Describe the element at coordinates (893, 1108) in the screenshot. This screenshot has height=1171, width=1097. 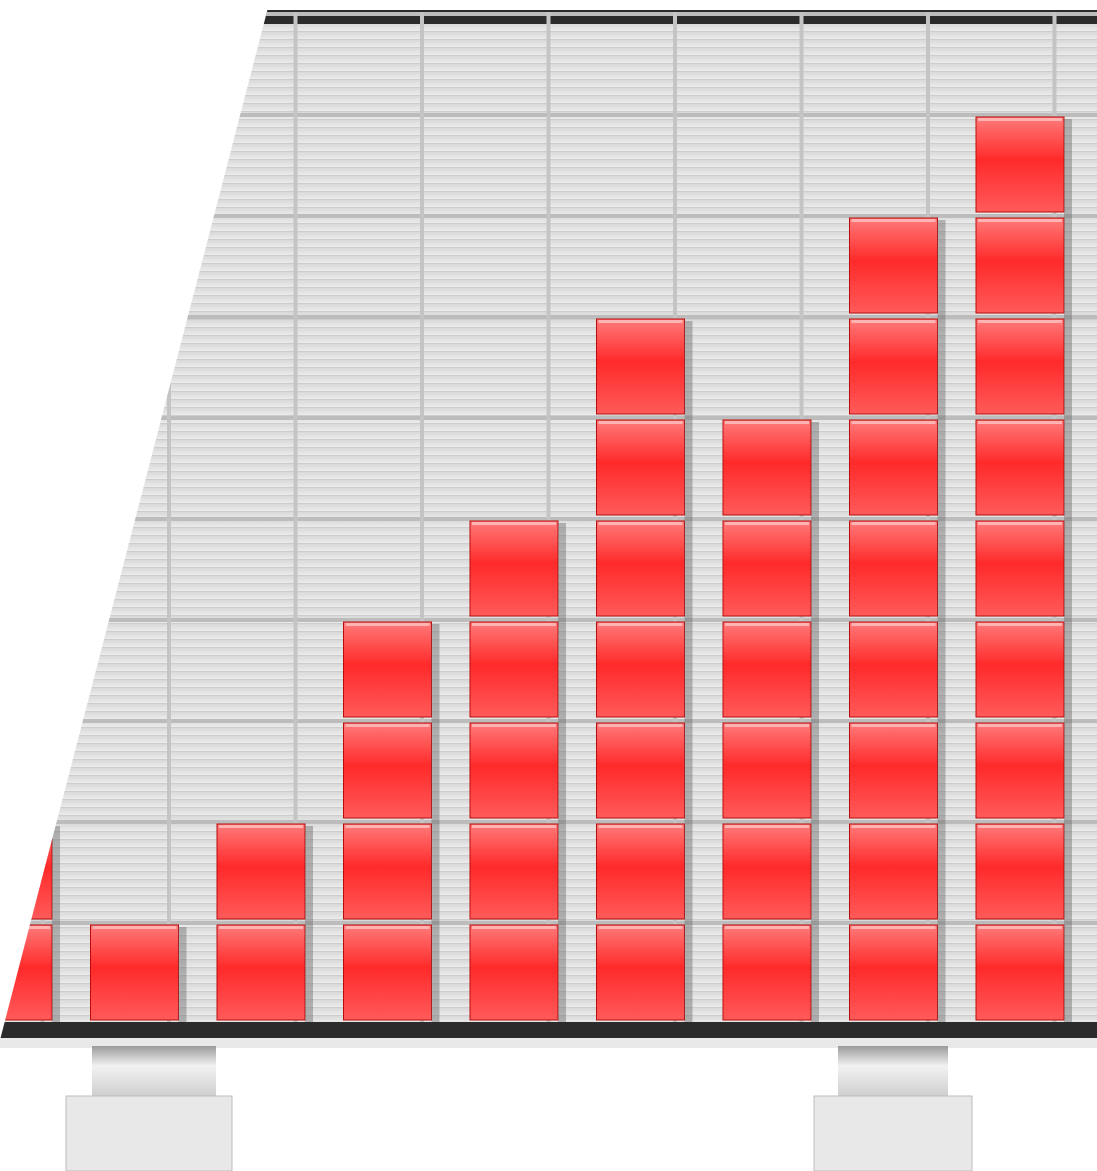
I see `right-foot` at that location.